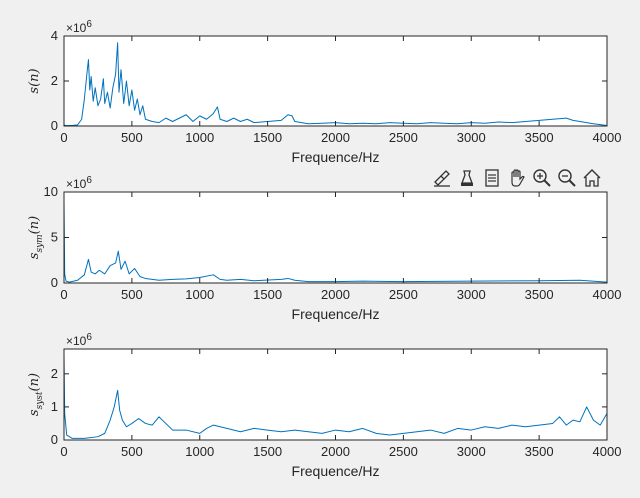 This screenshot has height=498, width=640. Describe the element at coordinates (54, 35) in the screenshot. I see `y-tick-label: 4` at that location.